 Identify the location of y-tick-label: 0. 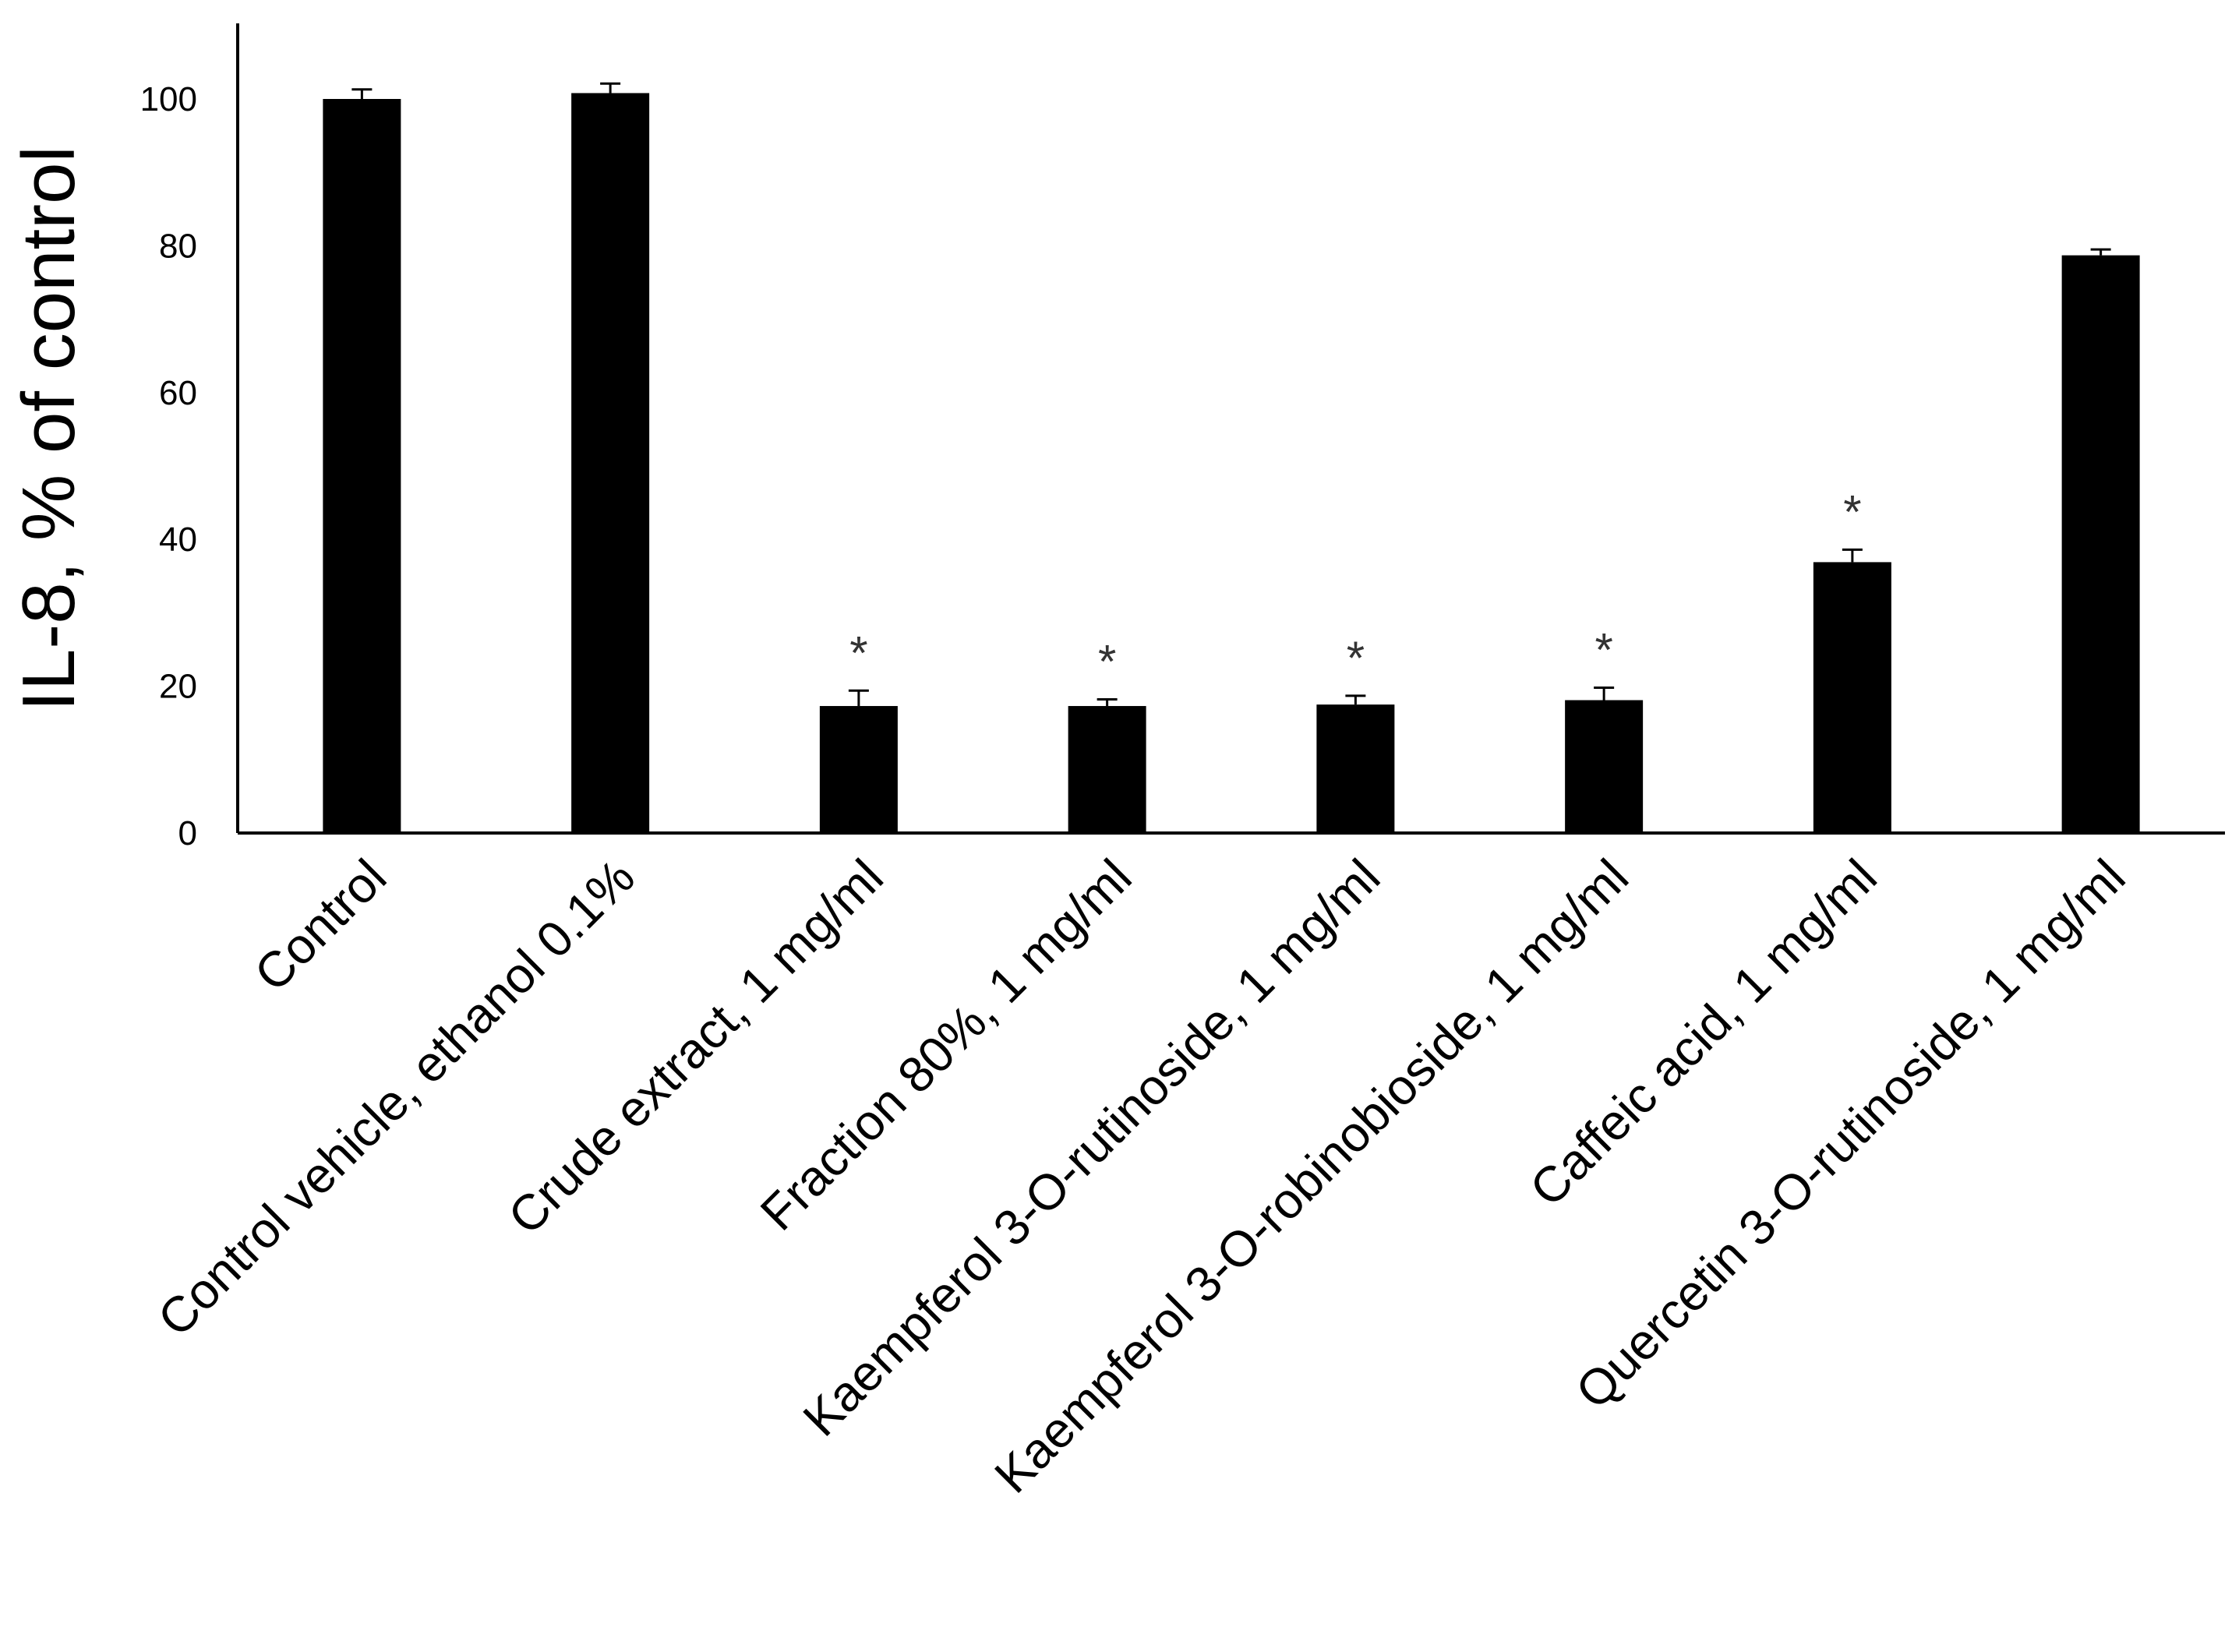
(187, 833).